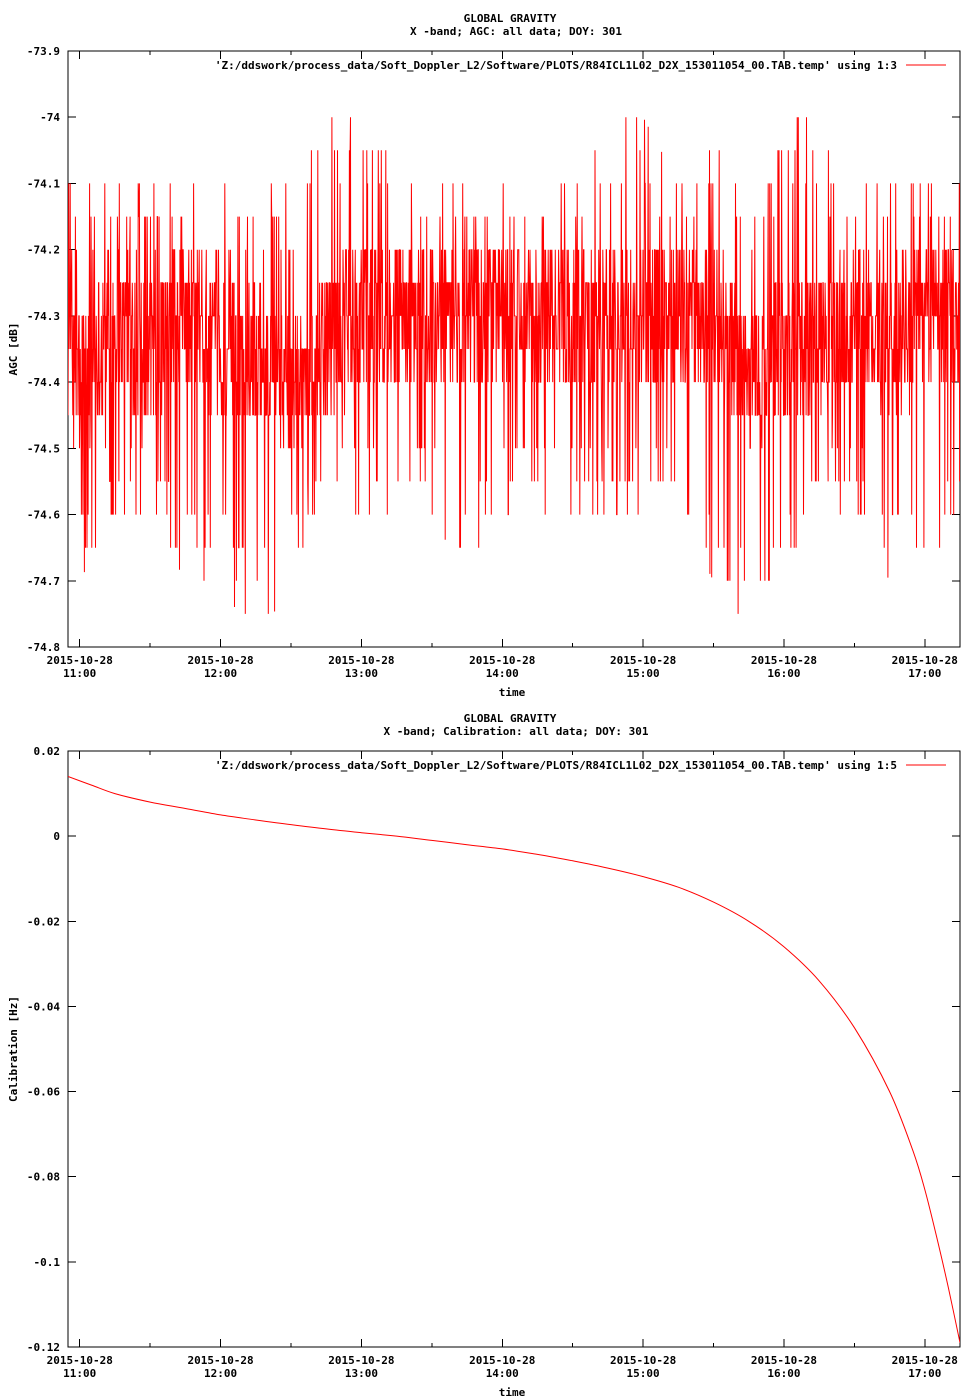 The image size is (980, 1400). Describe the element at coordinates (43, 515) in the screenshot. I see `y-tick-label: -74.6` at that location.